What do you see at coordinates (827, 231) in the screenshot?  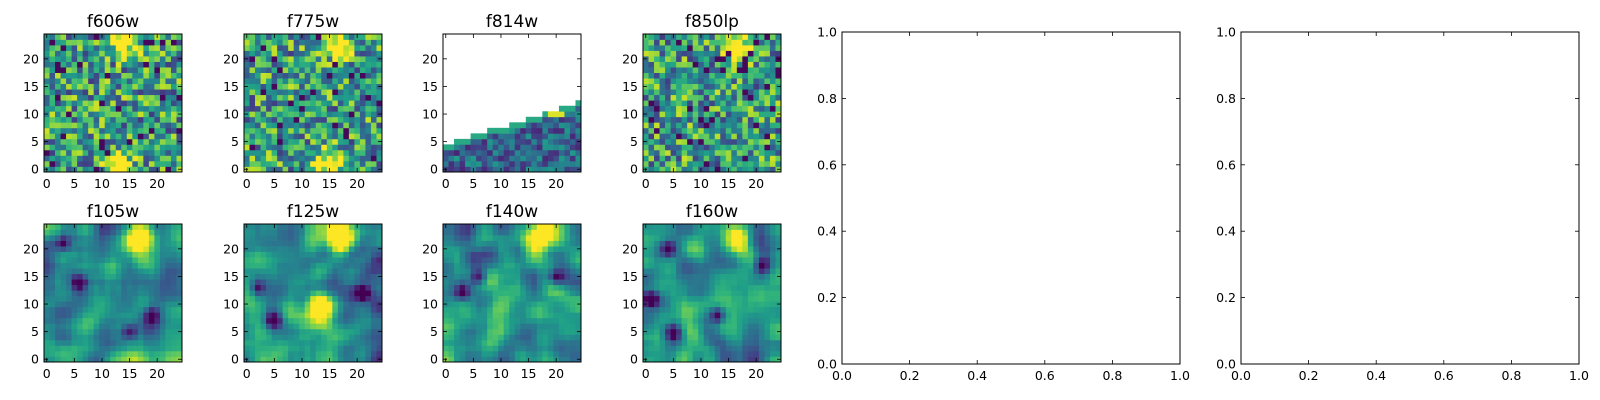 I see `y-tick-label: 0.4` at bounding box center [827, 231].